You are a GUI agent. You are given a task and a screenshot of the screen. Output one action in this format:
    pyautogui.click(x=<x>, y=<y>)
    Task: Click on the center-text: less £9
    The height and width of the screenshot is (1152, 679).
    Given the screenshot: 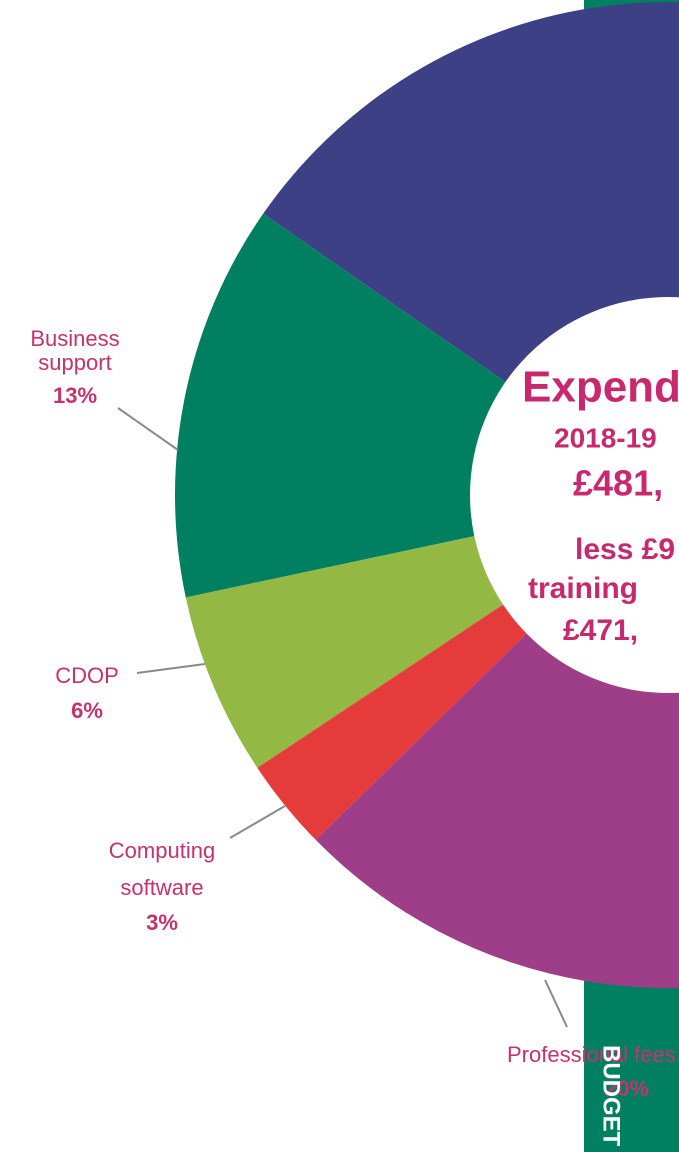 What is the action you would take?
    pyautogui.click(x=625, y=549)
    